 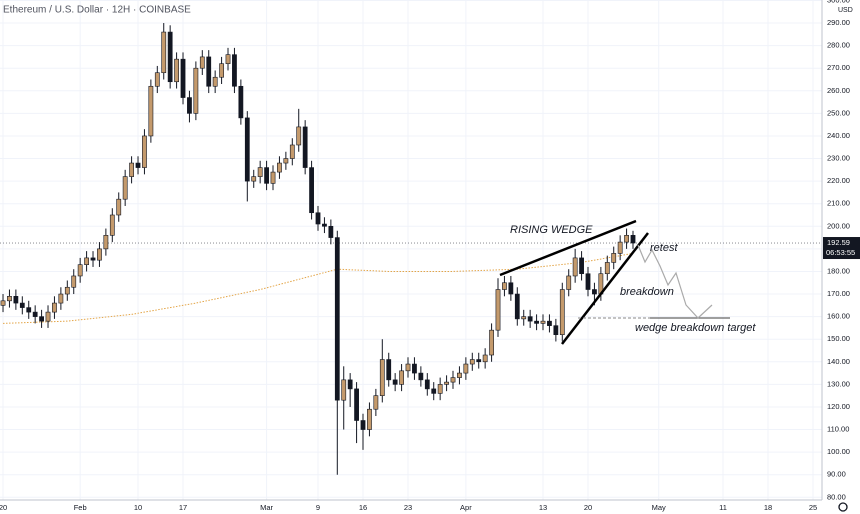 I want to click on last-price-box, so click(x=841, y=248).